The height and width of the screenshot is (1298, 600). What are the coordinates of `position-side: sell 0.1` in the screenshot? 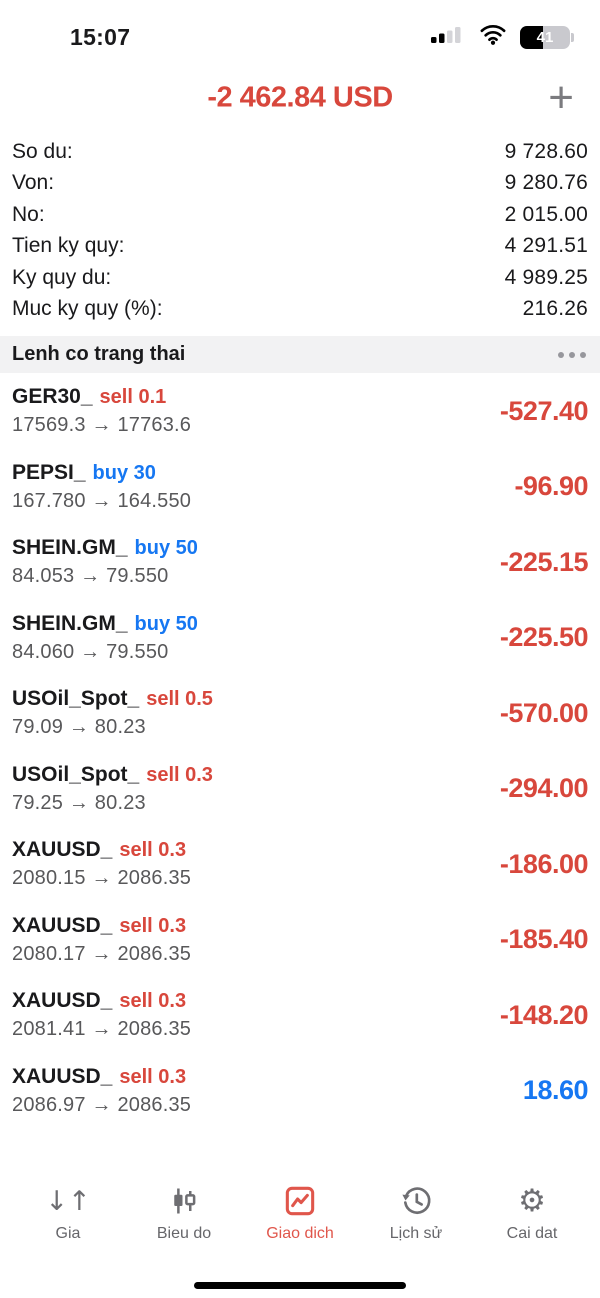 It's located at (133, 397).